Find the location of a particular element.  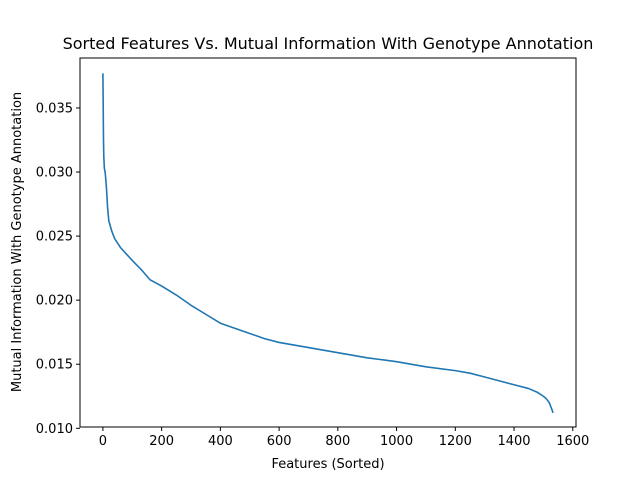

y-axis-ticks: 0.010 0.015 0.020 0.025 0.030 0.035 is located at coordinates (58, 269).